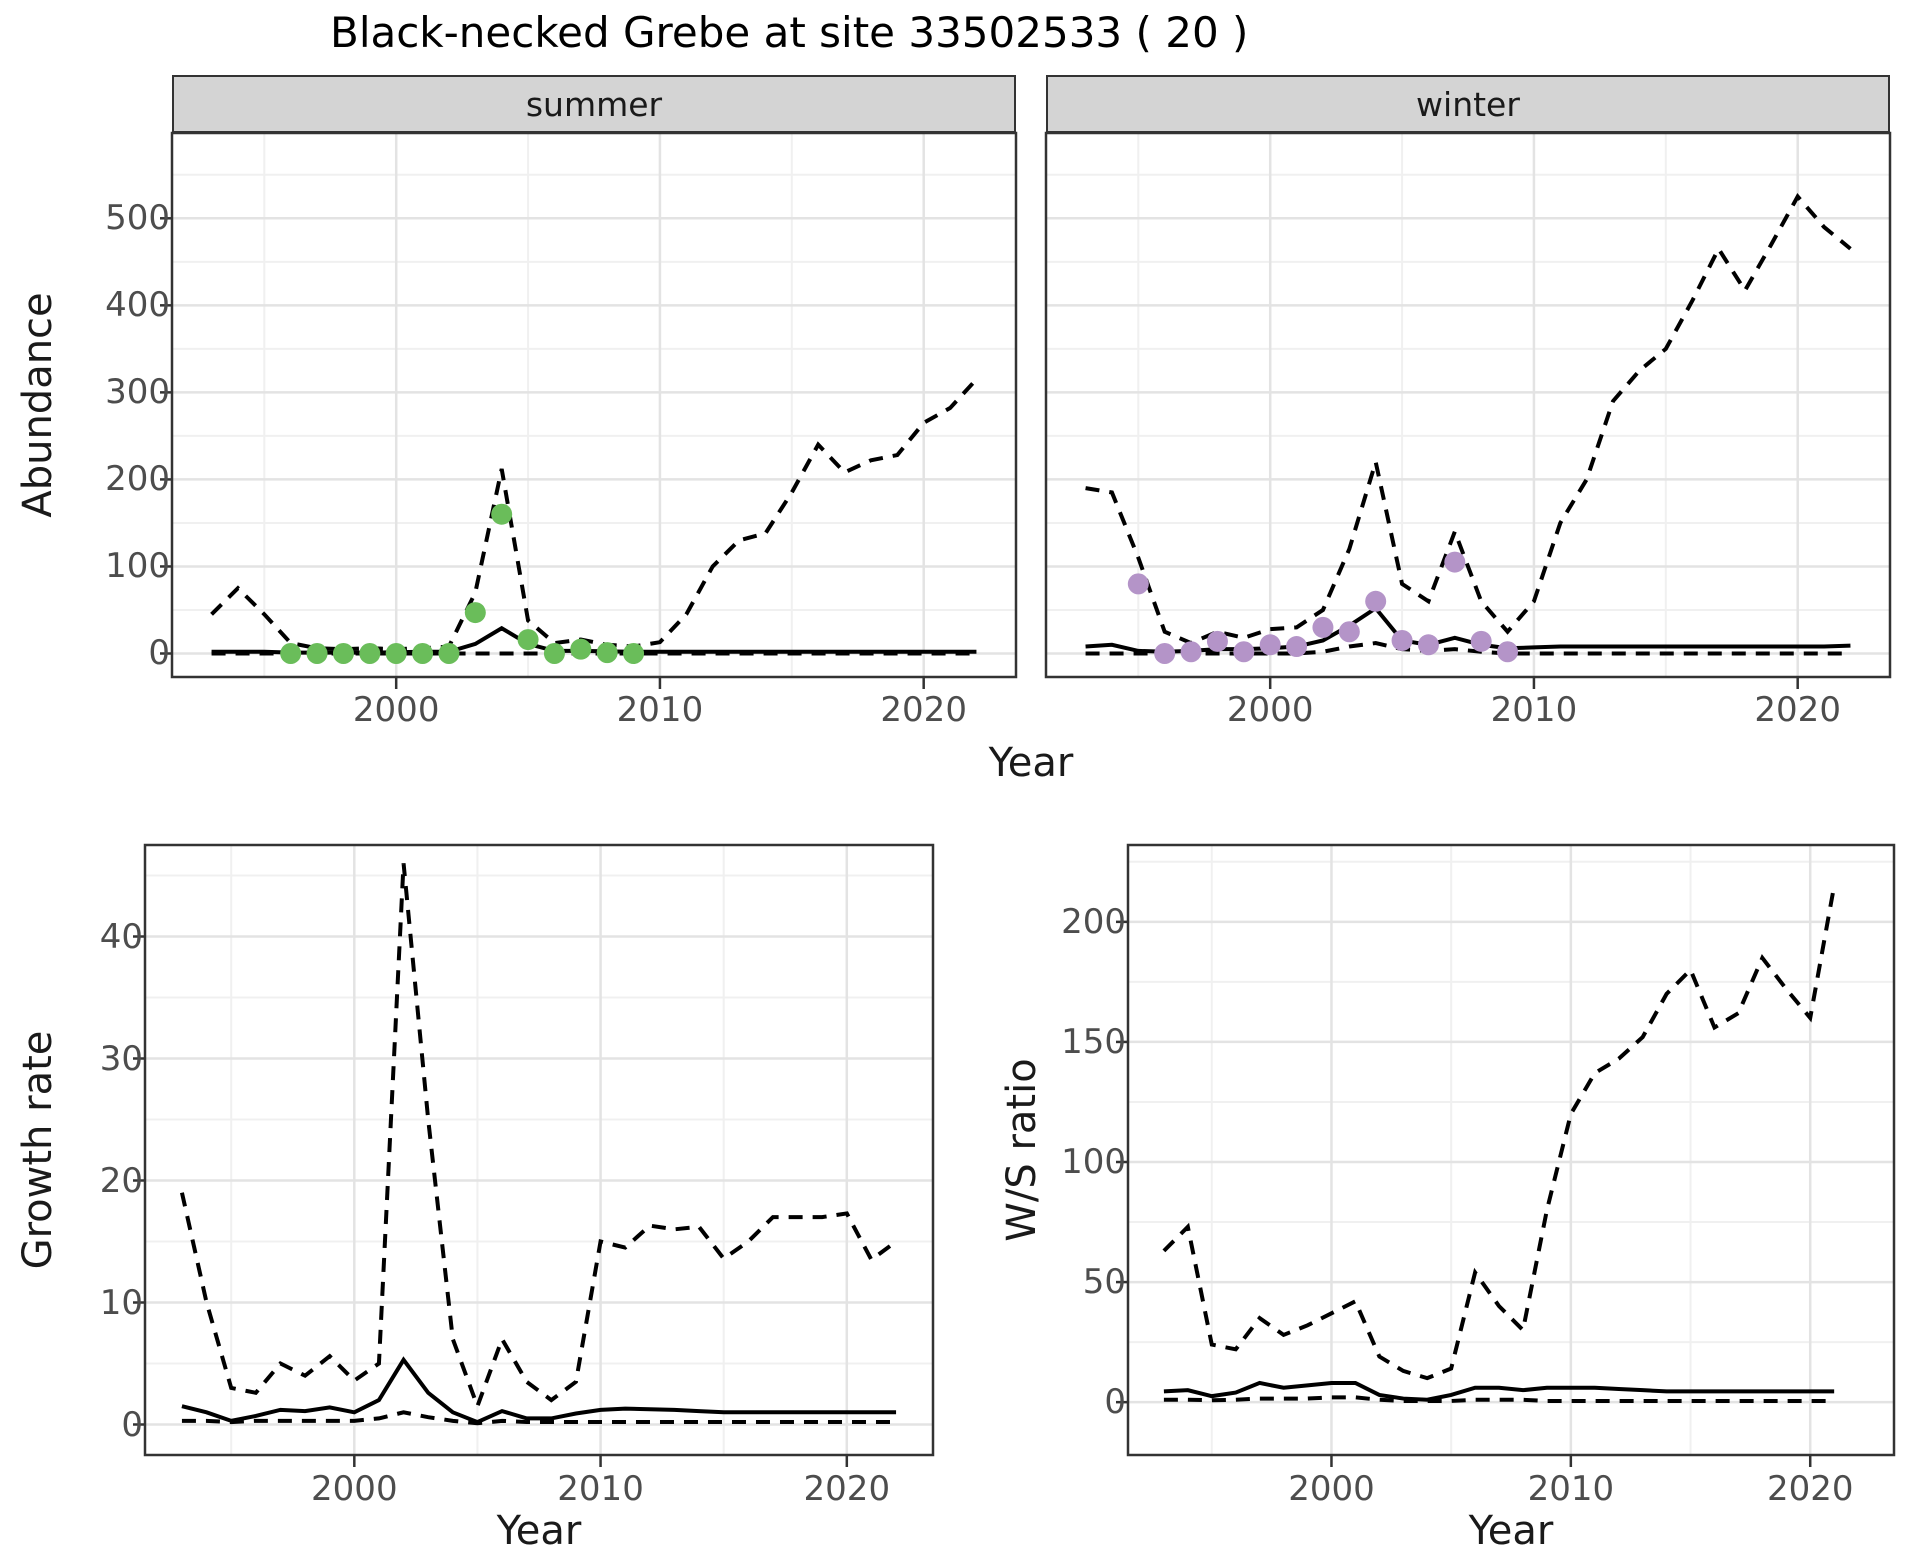 This screenshot has height=1560, width=1920. What do you see at coordinates (1499, 1399) in the screenshot?
I see `ws-ratio-lower_ci-line` at bounding box center [1499, 1399].